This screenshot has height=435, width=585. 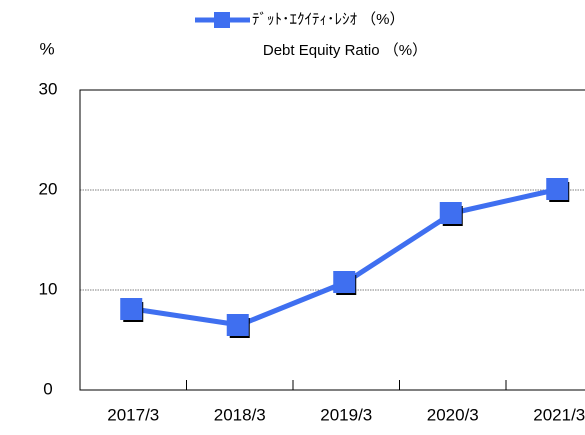 I want to click on x-tick-label: 2020/3, so click(x=453, y=414).